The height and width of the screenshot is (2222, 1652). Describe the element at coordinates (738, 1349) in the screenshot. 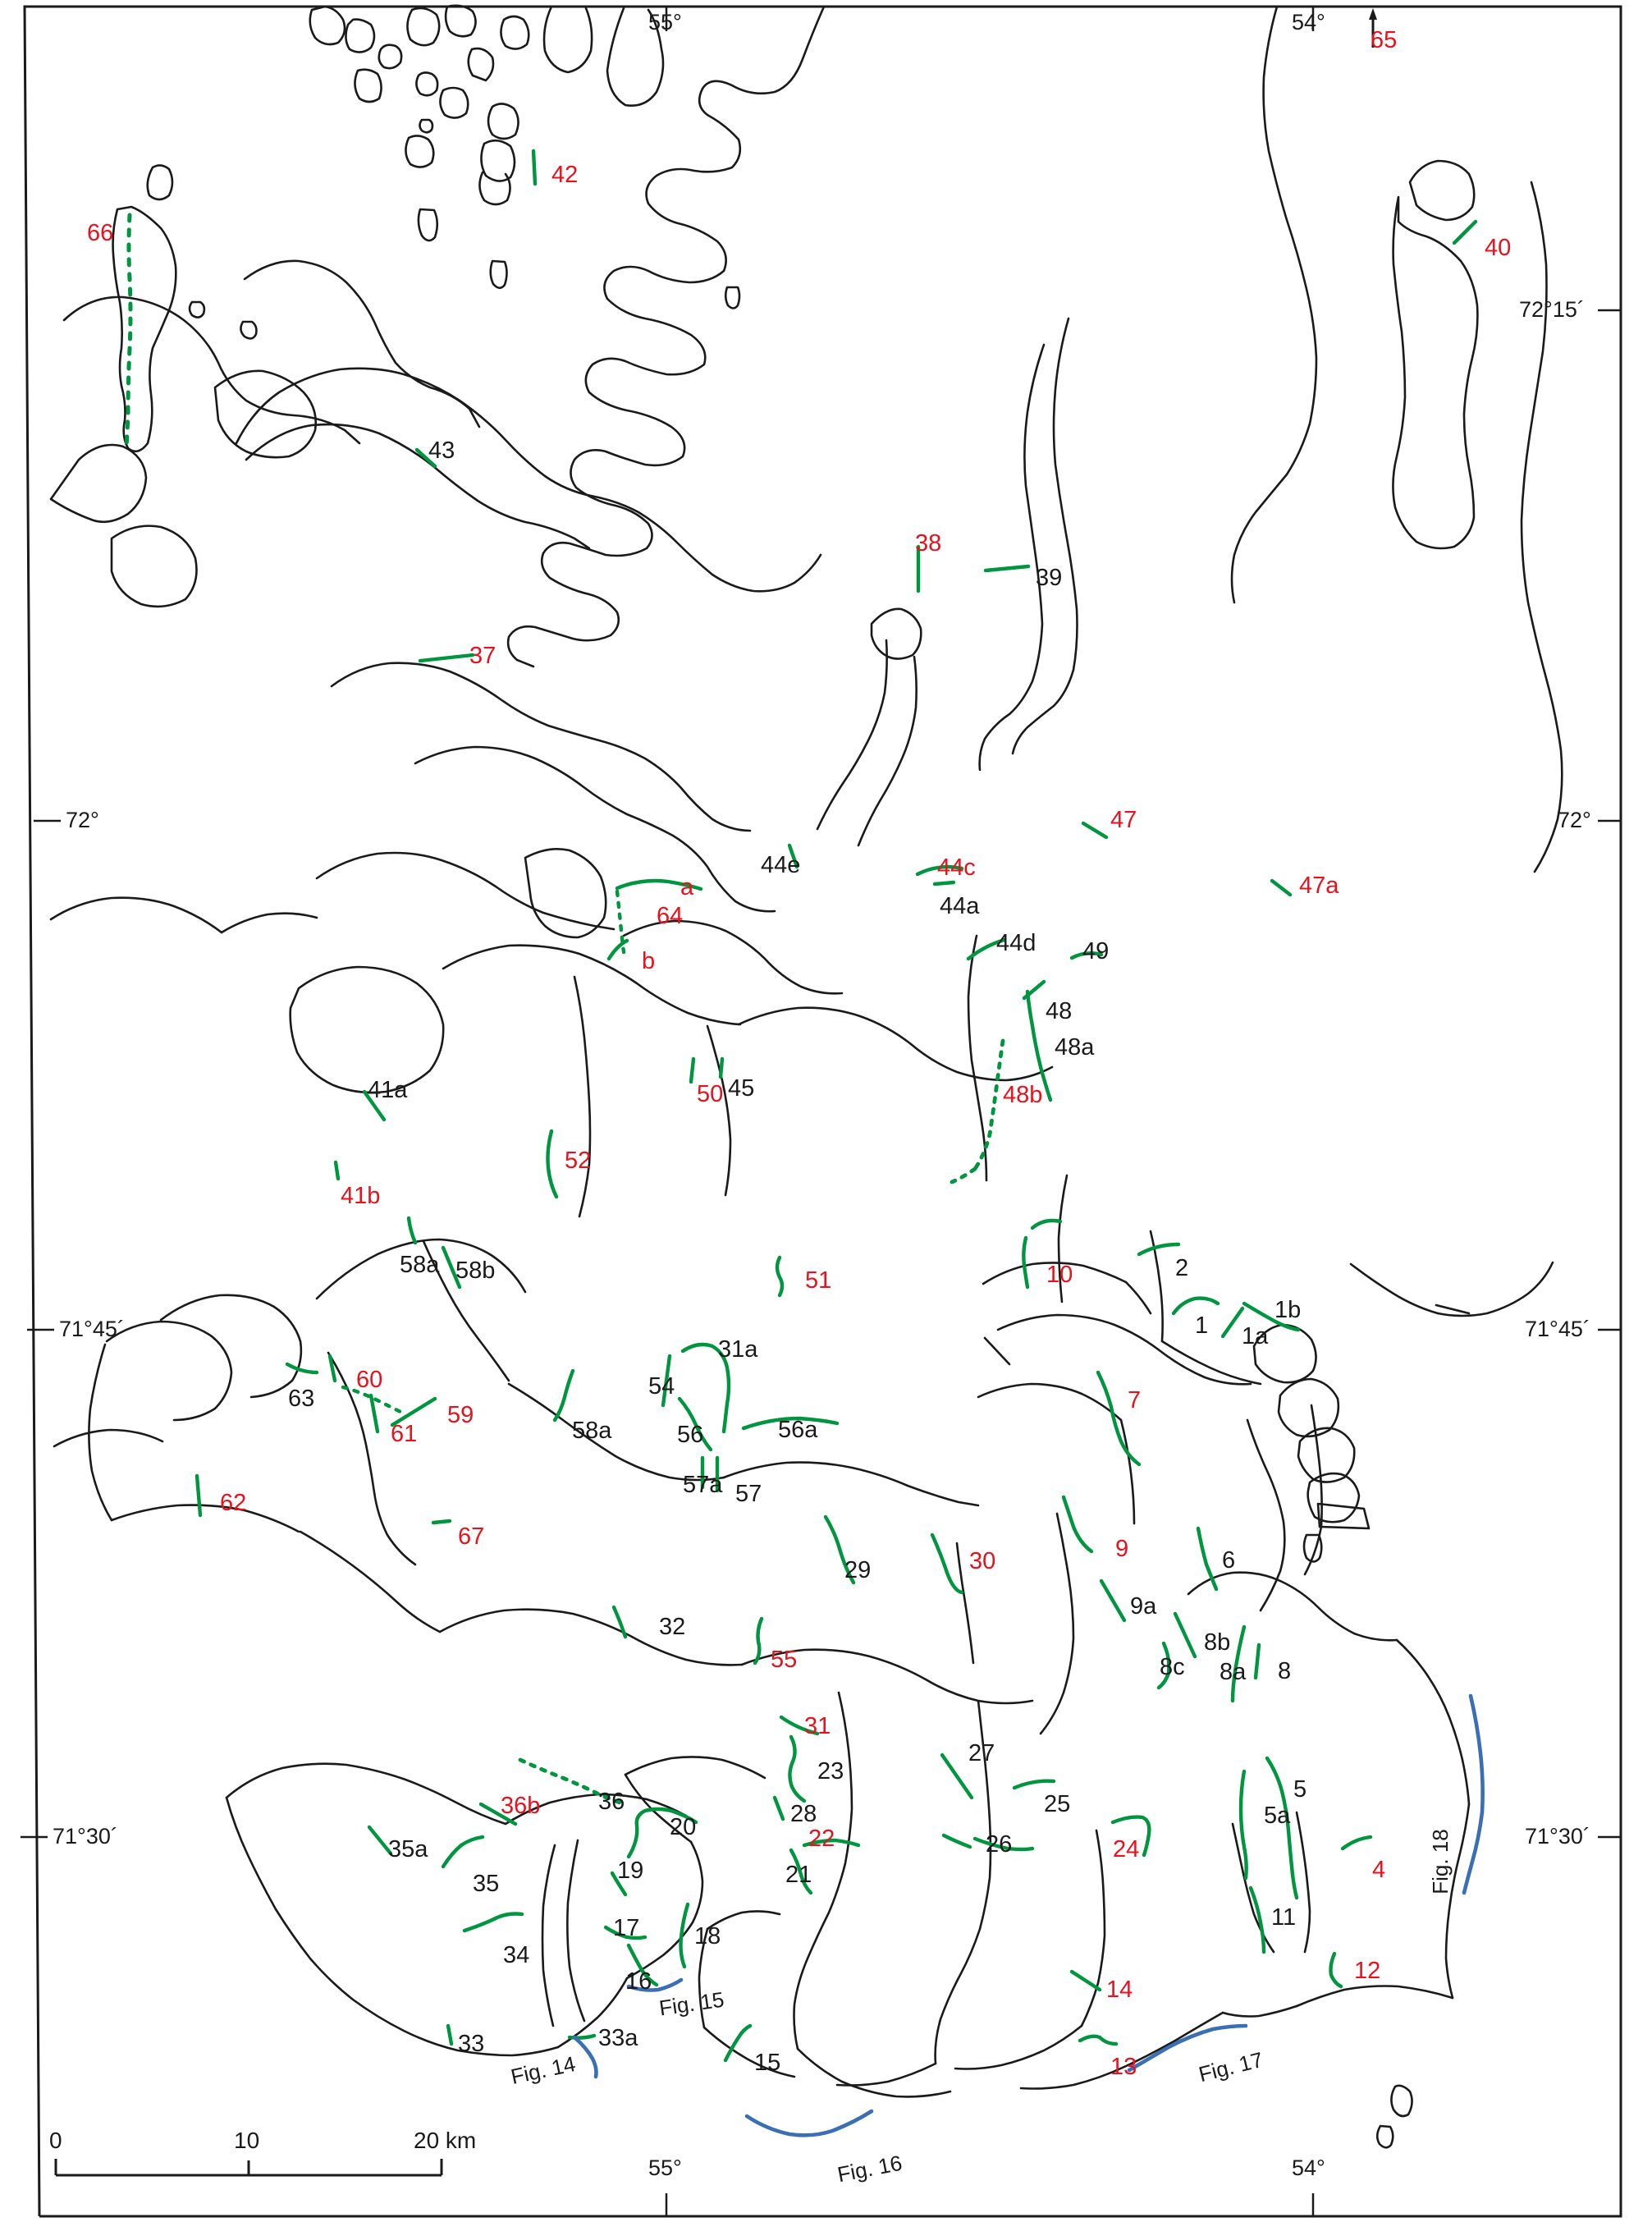

I see `locality-label-31a: 31a` at that location.